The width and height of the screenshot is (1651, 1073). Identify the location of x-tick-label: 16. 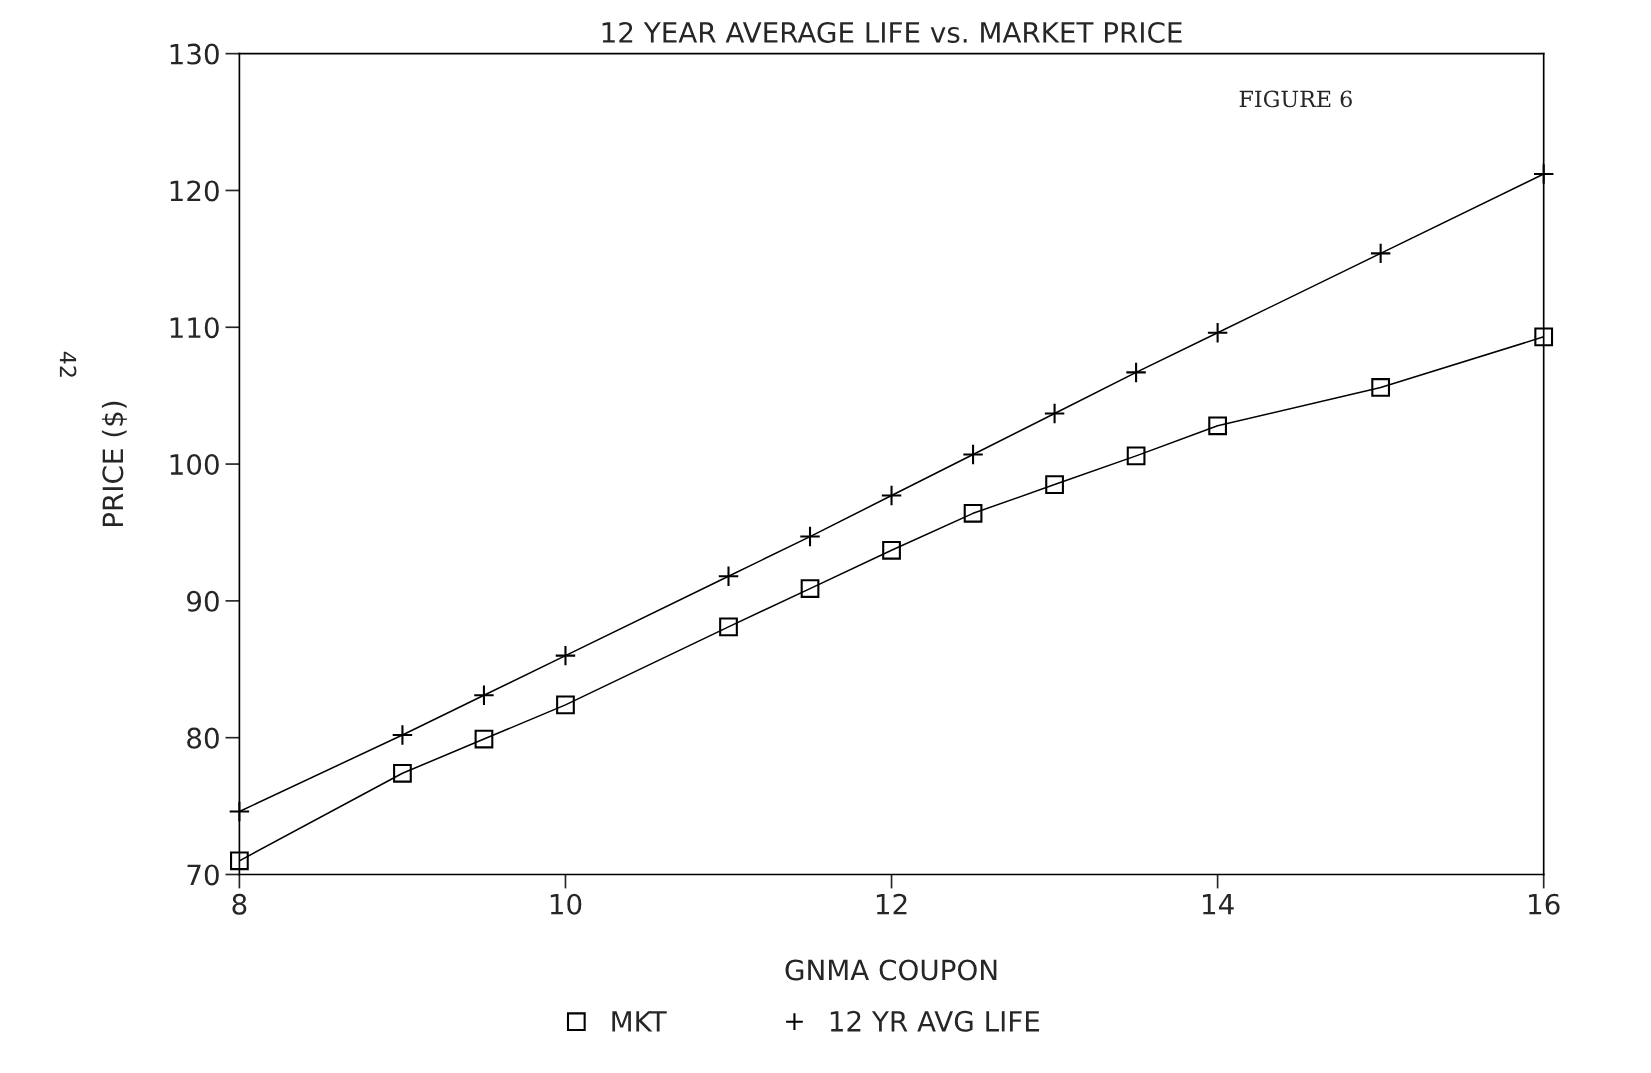
(1544, 904).